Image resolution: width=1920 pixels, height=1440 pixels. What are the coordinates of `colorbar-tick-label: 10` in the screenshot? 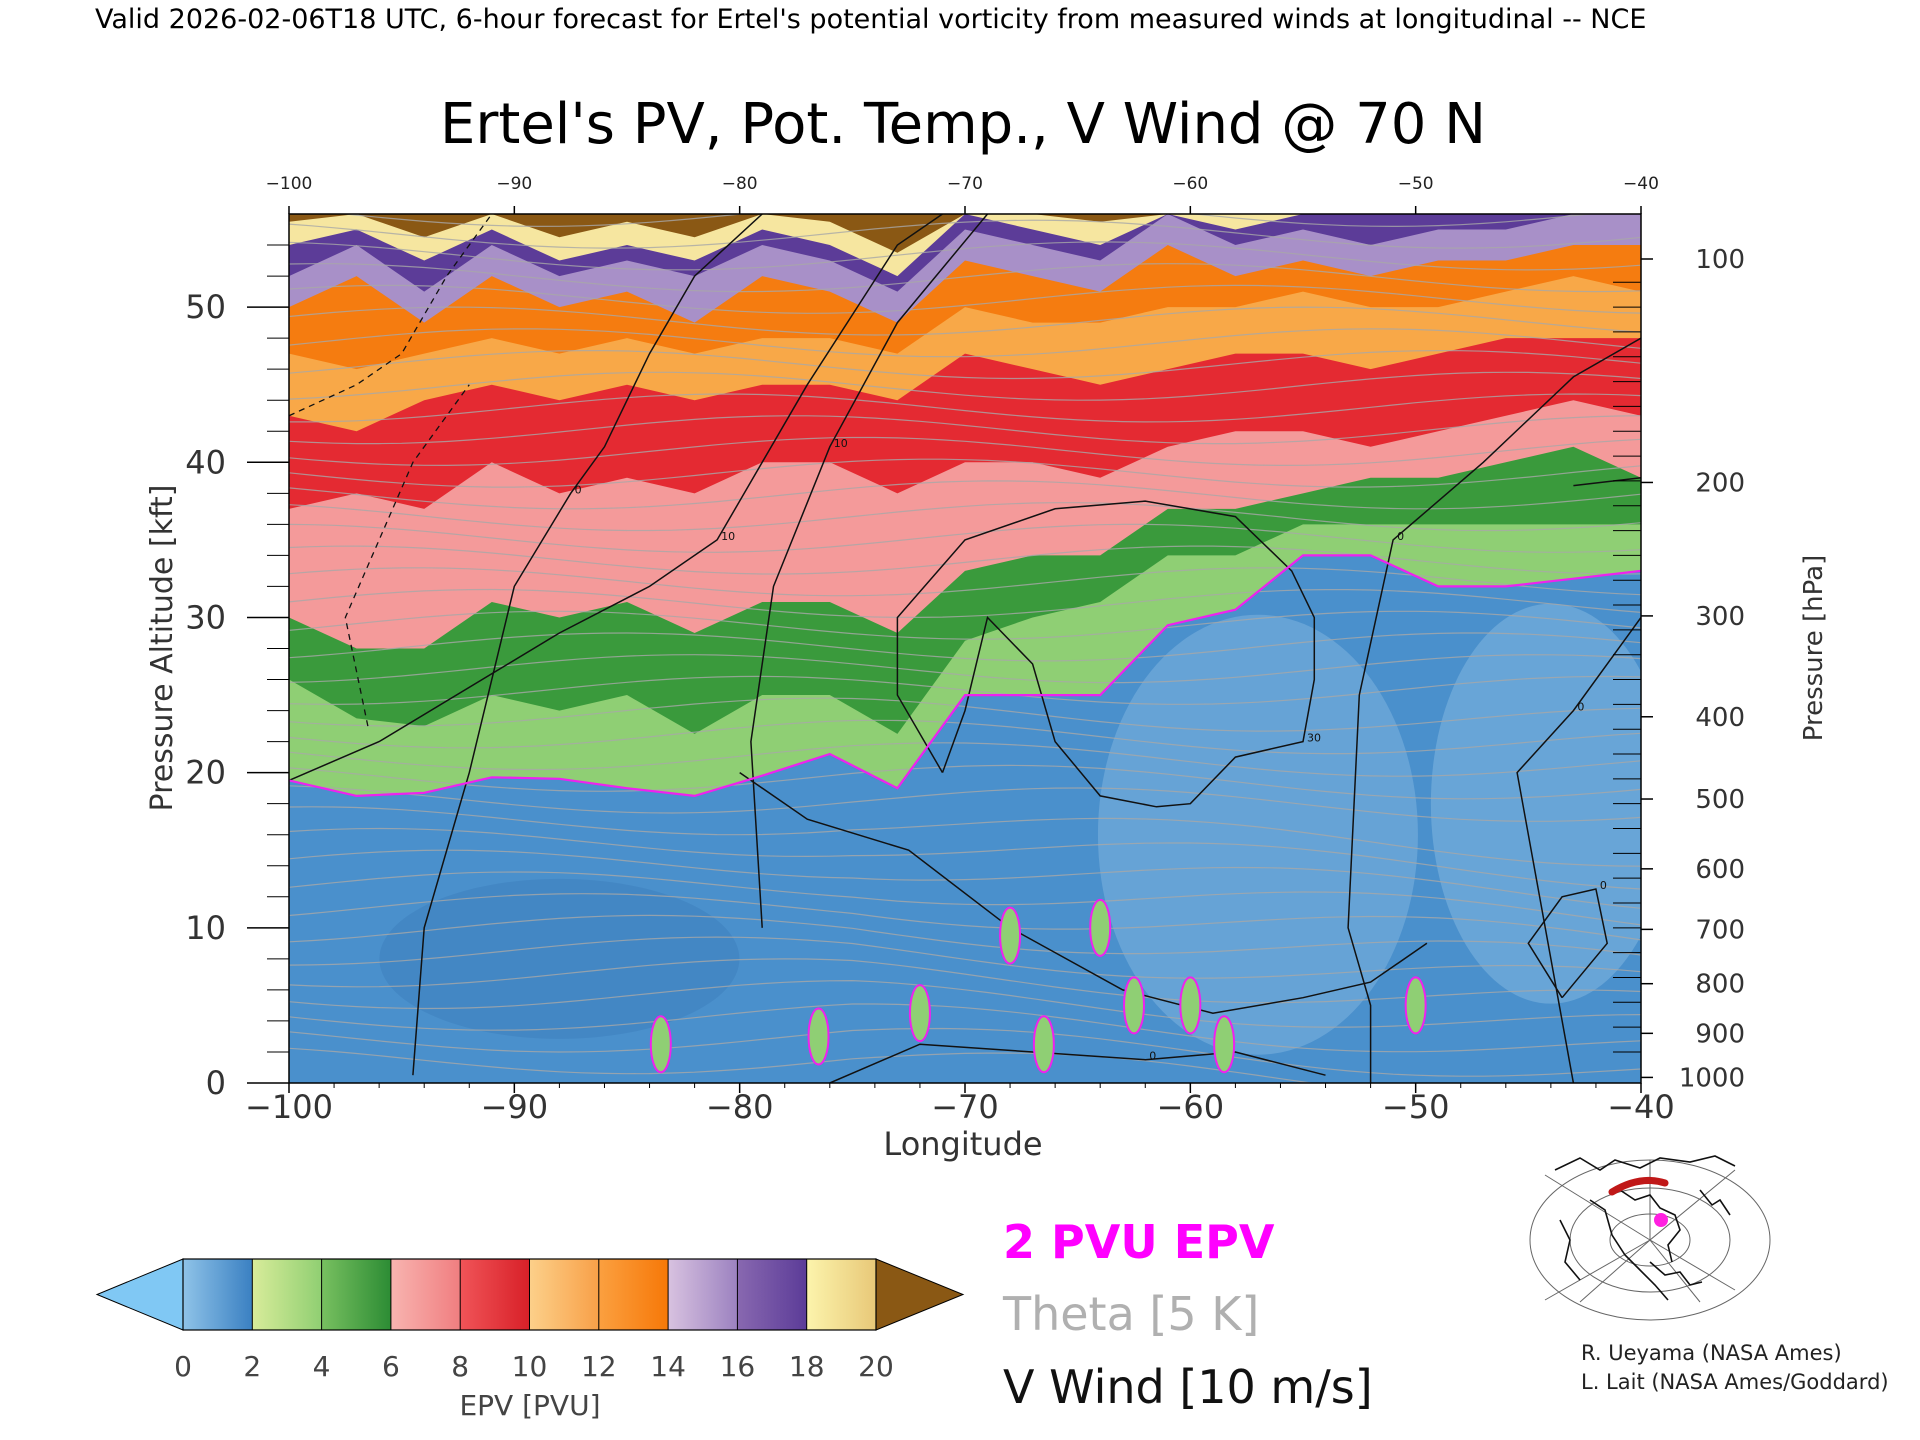 It's located at (530, 1366).